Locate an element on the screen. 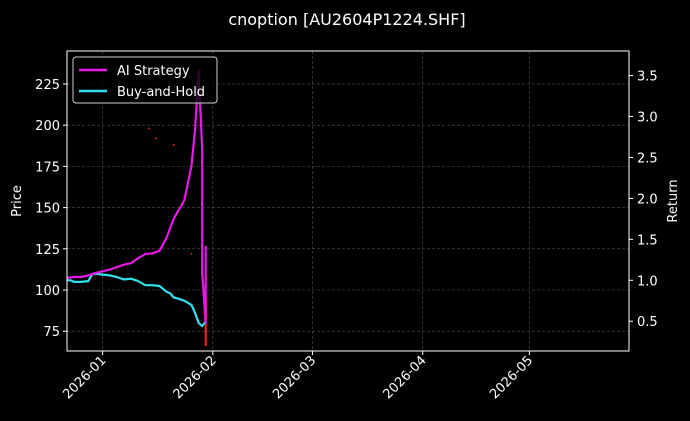 The height and width of the screenshot is (421, 690). y2-tick-label: 3.0 is located at coordinates (647, 118).